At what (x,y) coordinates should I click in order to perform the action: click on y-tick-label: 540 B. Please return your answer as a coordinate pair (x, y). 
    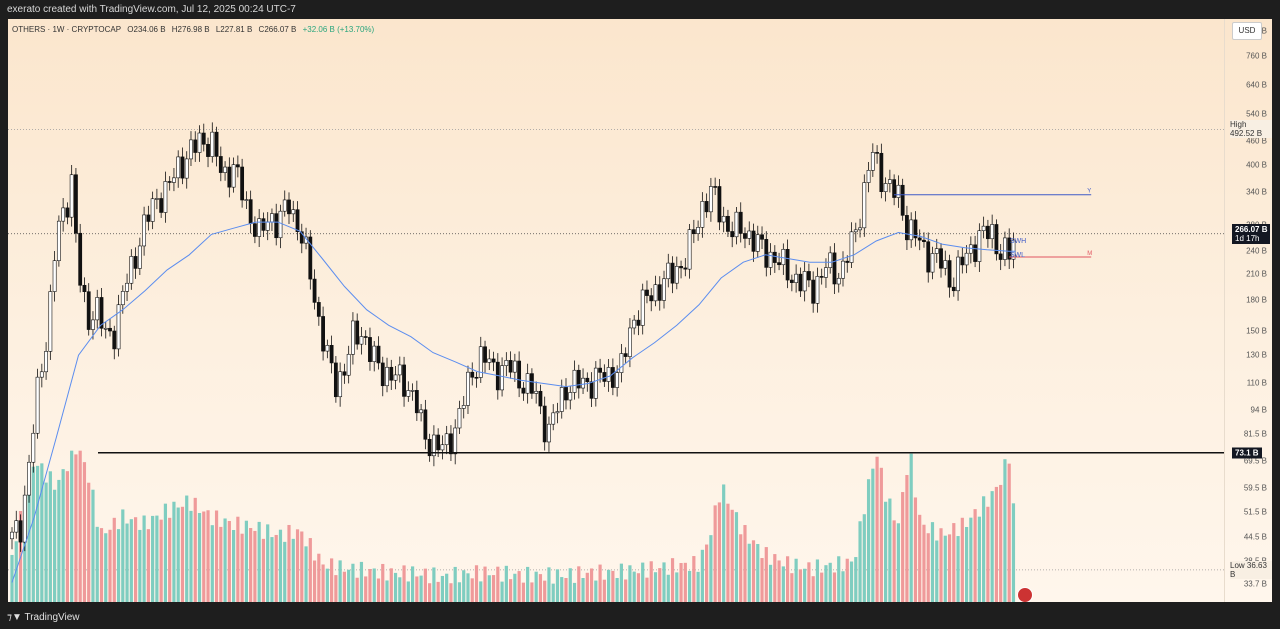
    Looking at the image, I should click on (1256, 114).